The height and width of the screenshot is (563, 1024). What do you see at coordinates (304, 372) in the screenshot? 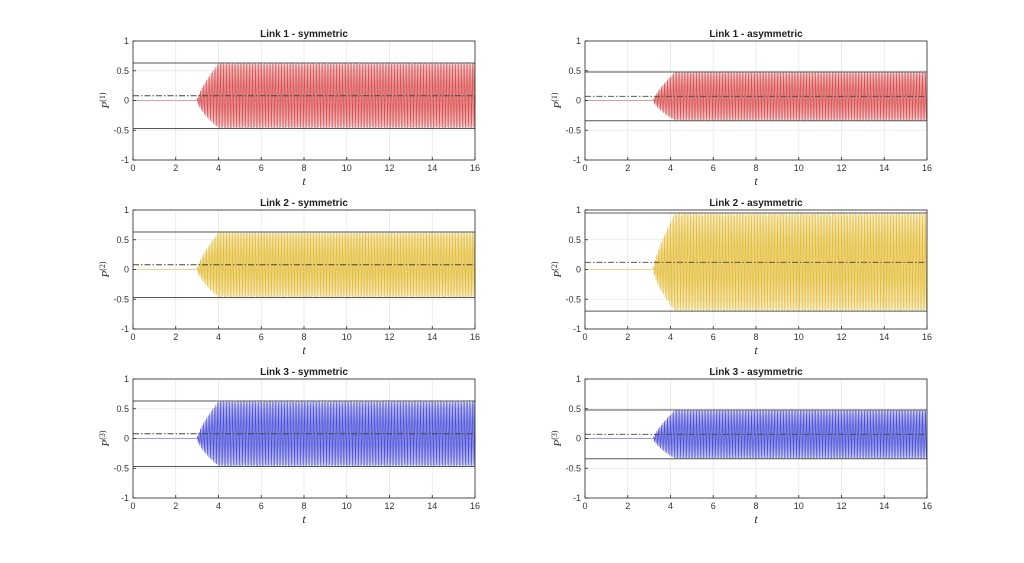
I see `subplot-title: Link 3 - symmetric` at bounding box center [304, 372].